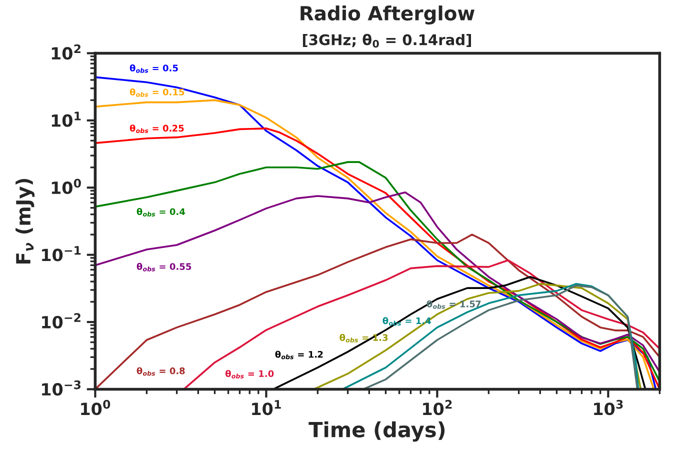  What do you see at coordinates (376, 431) in the screenshot?
I see `x-axis-title: Time (days)` at bounding box center [376, 431].